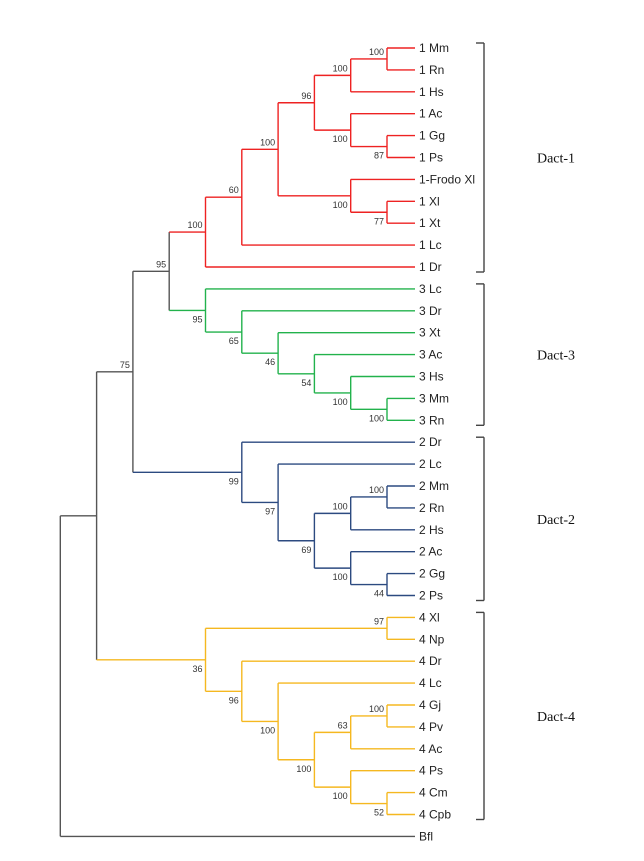 The image size is (644, 861). I want to click on bootstrap-value: 52, so click(379, 813).